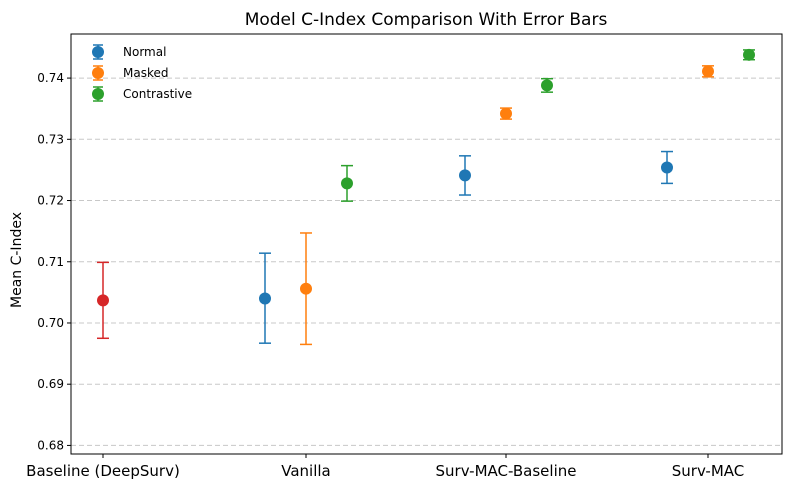  Describe the element at coordinates (50, 384) in the screenshot. I see `y-tick-label: 0.69` at that location.